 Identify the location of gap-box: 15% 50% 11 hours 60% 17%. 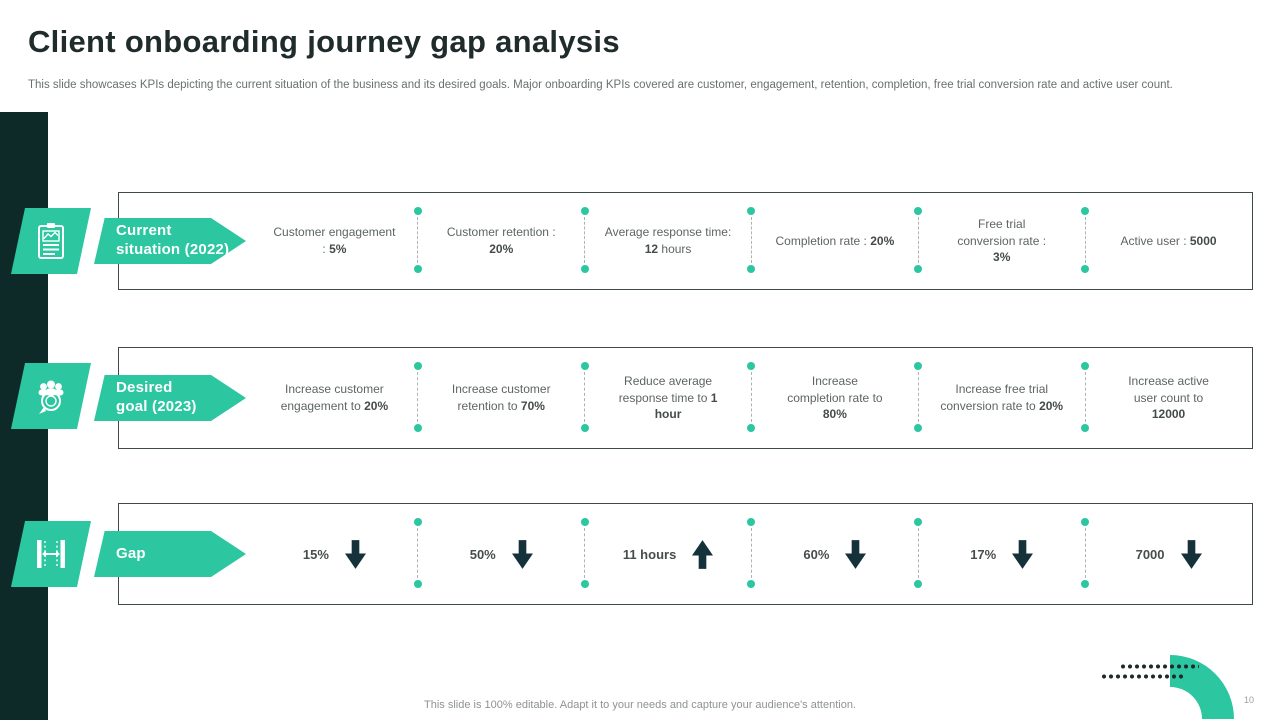
(685, 554).